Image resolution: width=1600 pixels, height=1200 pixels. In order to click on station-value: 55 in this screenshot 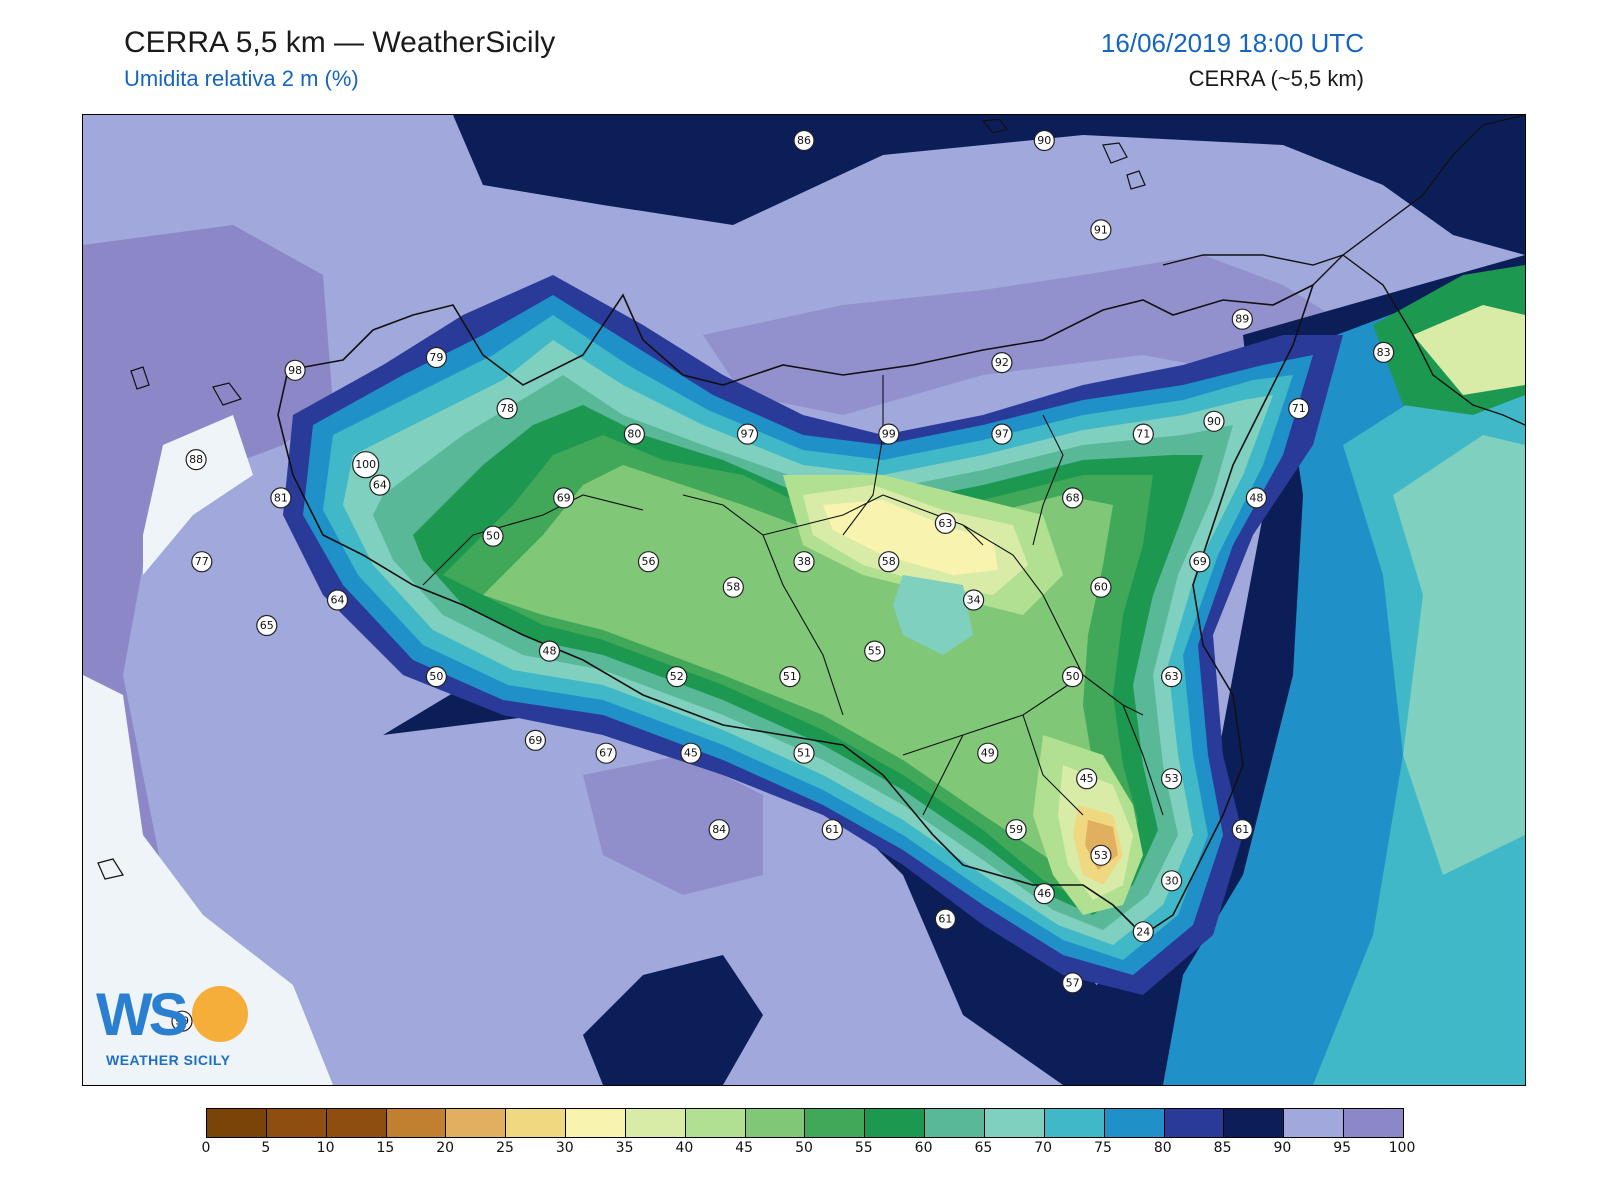, I will do `click(875, 651)`.